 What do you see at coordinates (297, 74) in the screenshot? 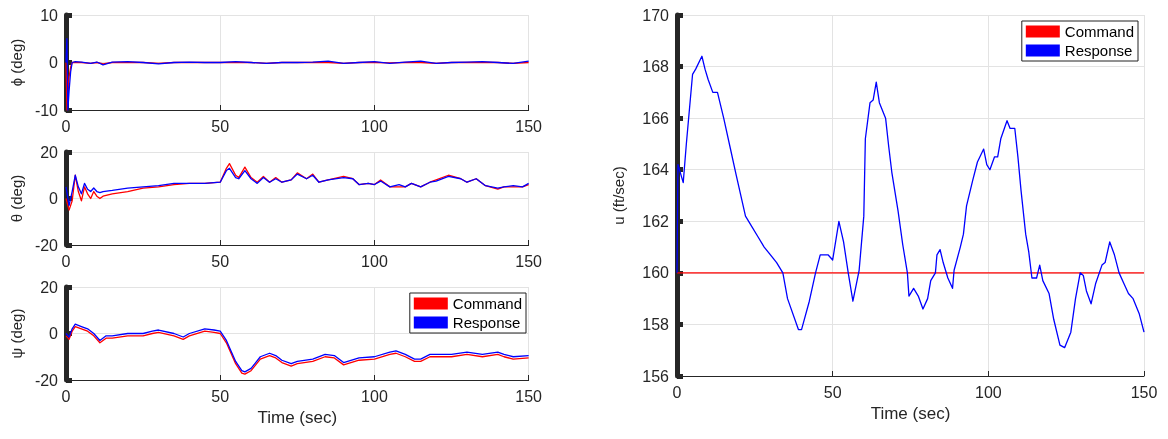
I see `line-series` at bounding box center [297, 74].